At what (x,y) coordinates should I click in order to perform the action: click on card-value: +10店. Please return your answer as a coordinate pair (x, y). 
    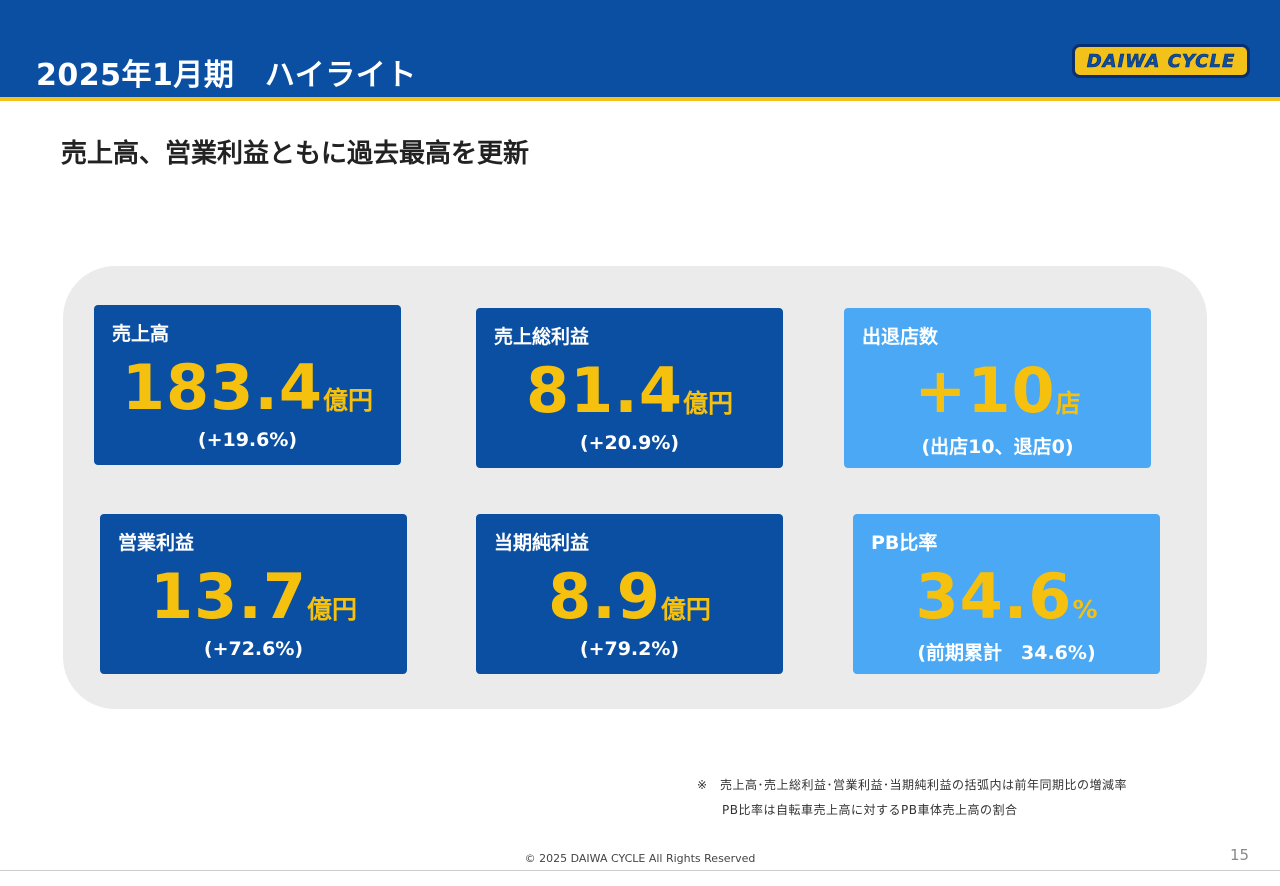
    Looking at the image, I should click on (997, 390).